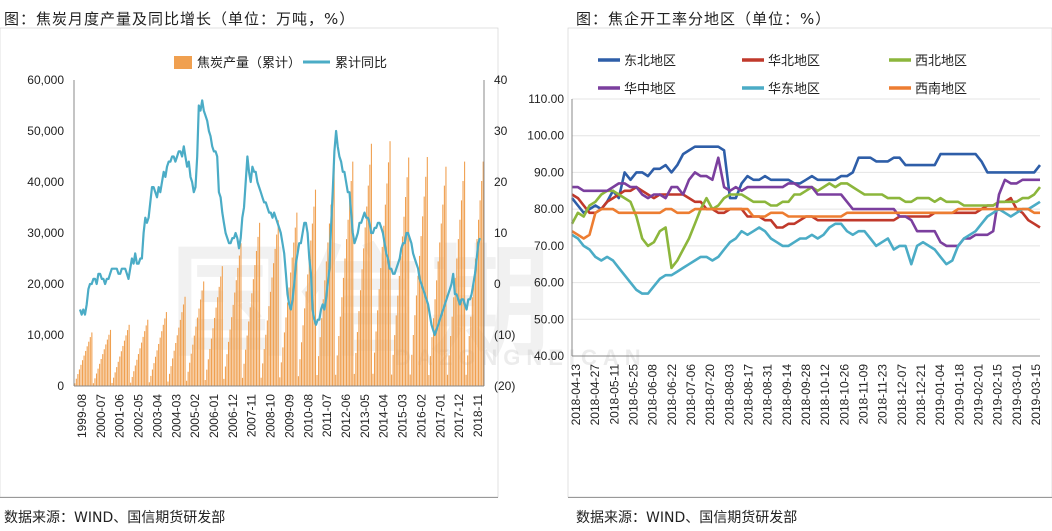 The width and height of the screenshot is (1052, 531). I want to click on y-left-tick-label: 60,000, so click(45, 80).